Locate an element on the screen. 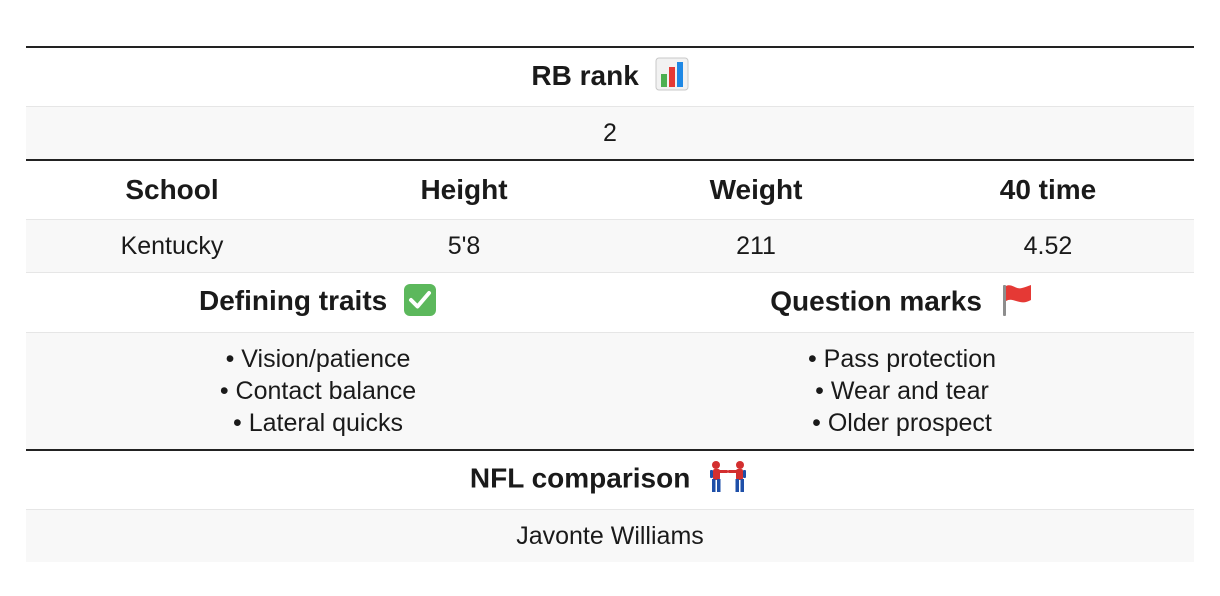 This screenshot has width=1220, height=596. red-flag-icon is located at coordinates (1016, 300).